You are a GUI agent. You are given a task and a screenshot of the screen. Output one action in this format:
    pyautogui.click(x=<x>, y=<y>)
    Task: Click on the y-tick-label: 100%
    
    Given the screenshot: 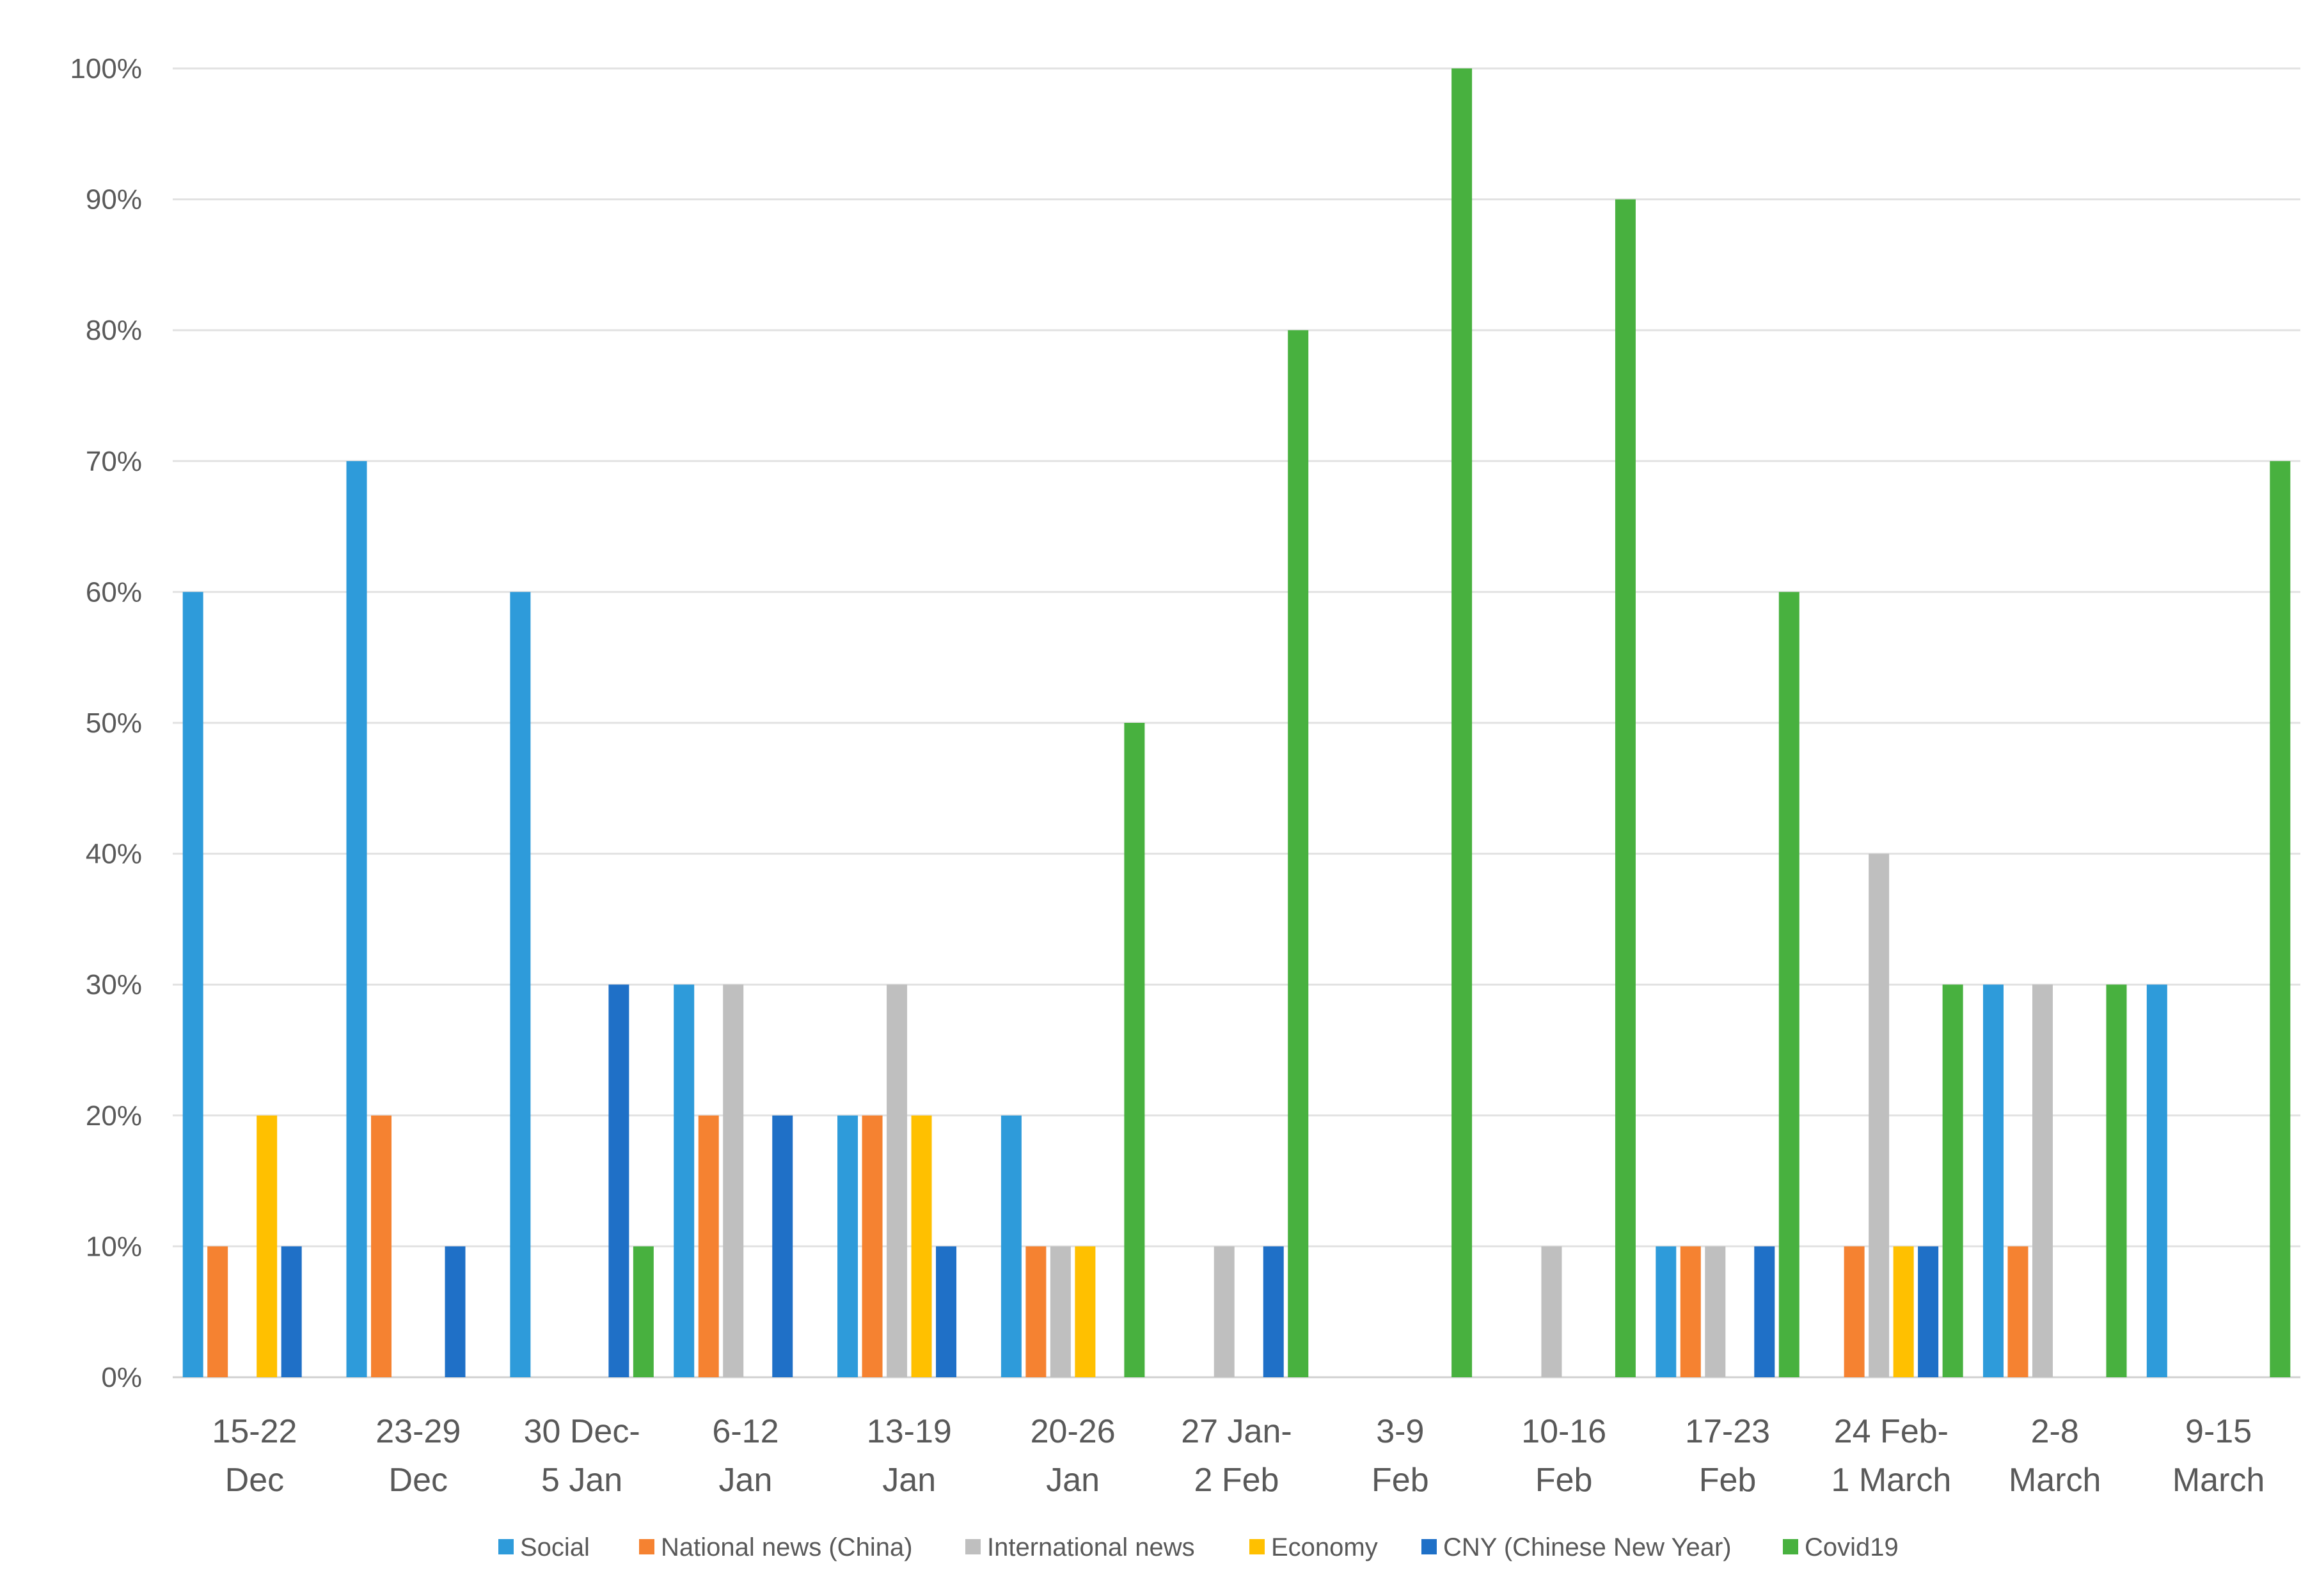 What is the action you would take?
    pyautogui.click(x=106, y=68)
    